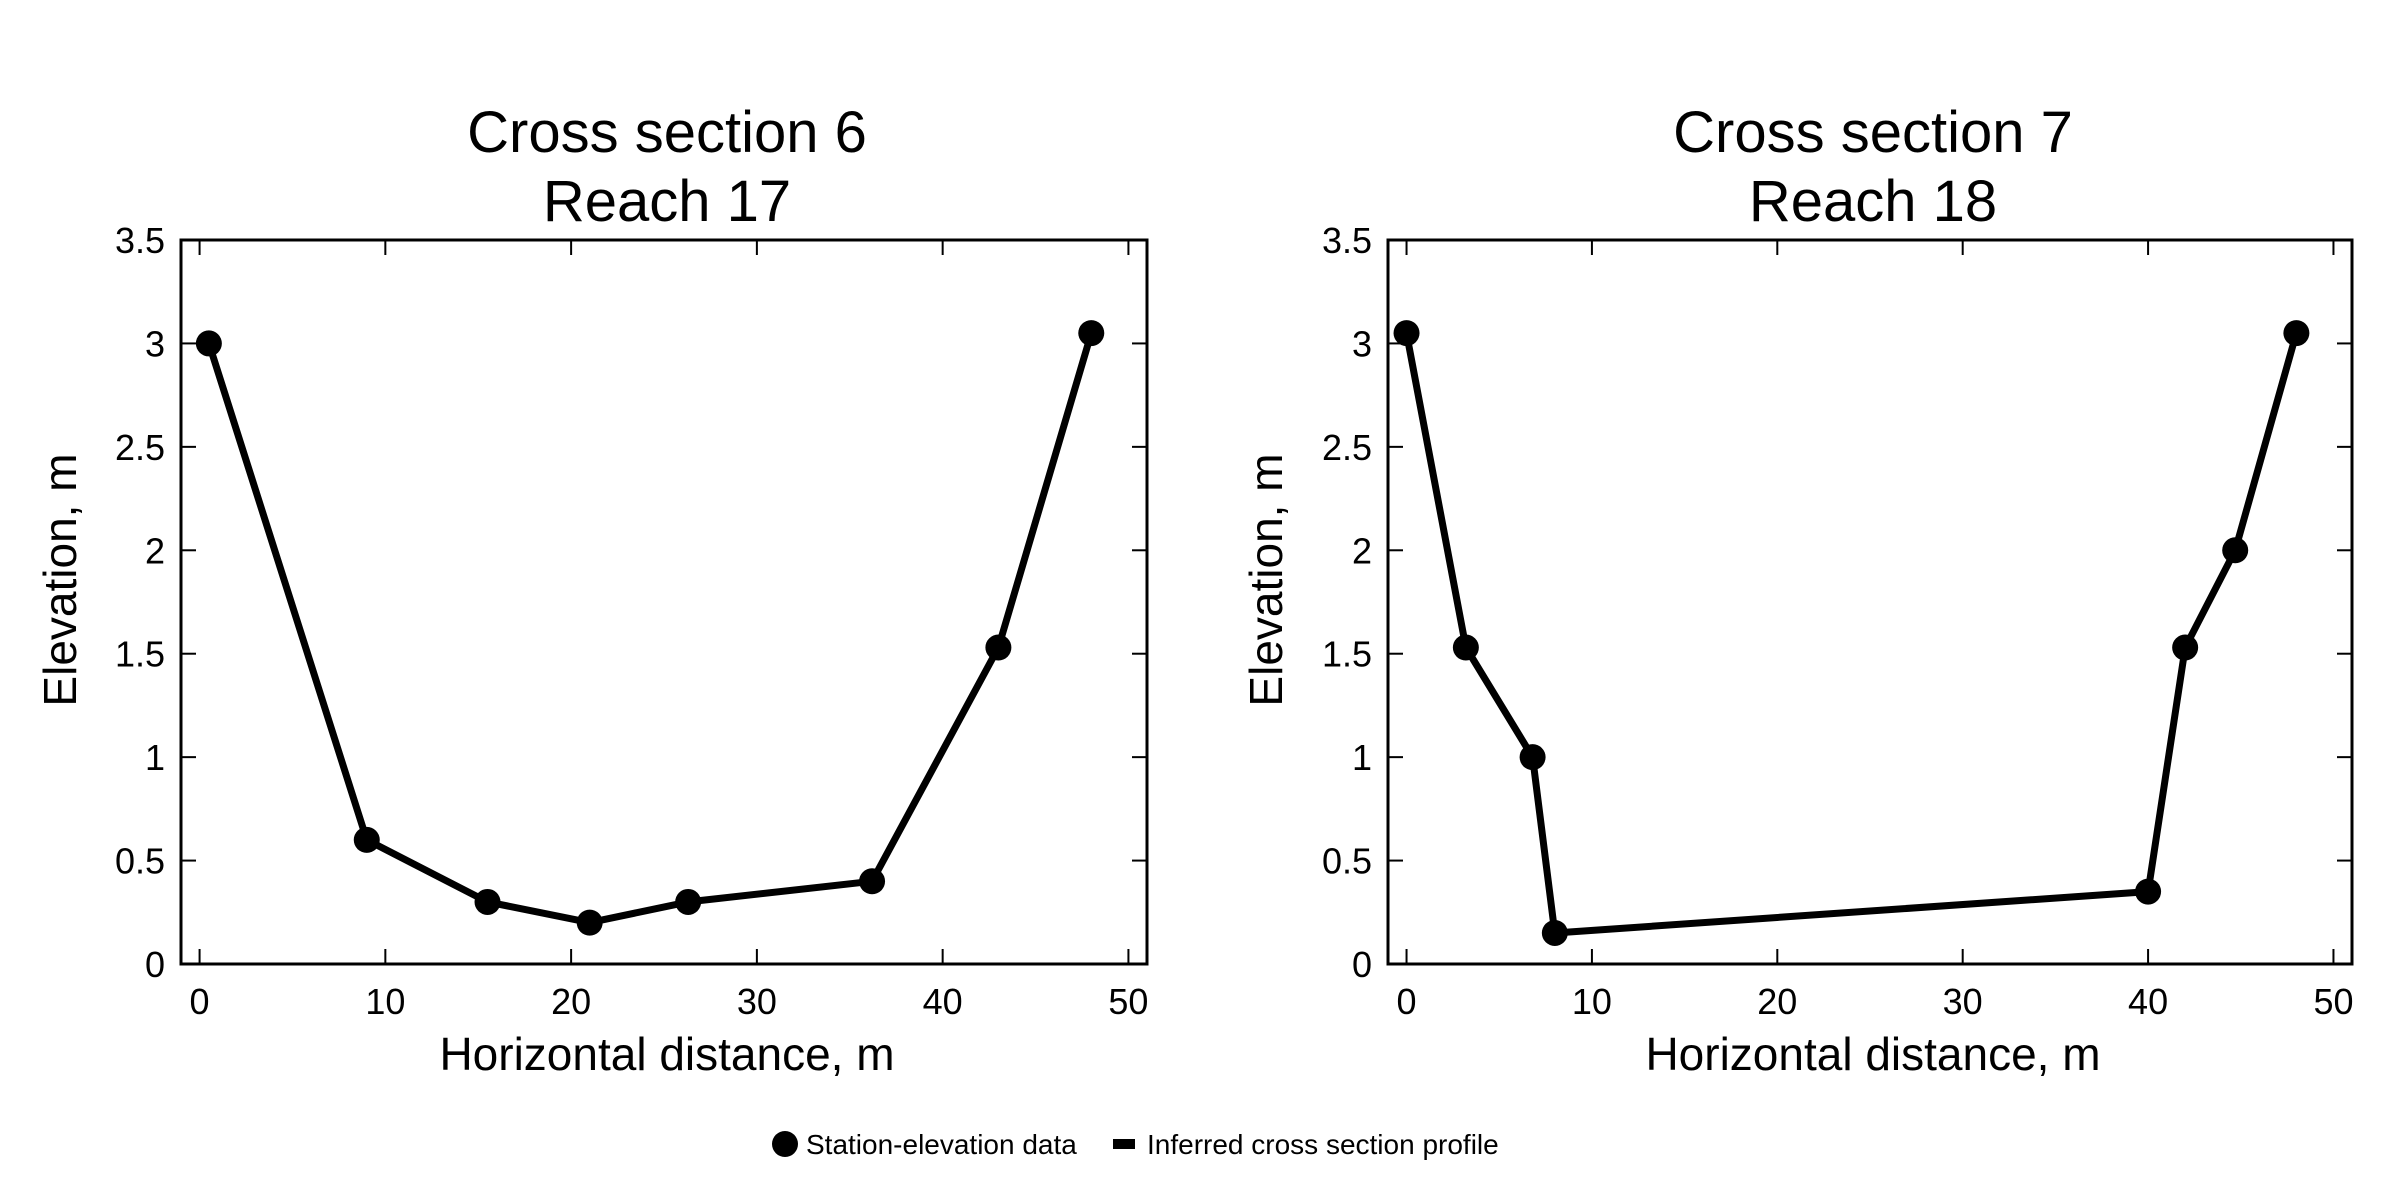  What do you see at coordinates (785, 1144) in the screenshot?
I see `legend-marker-station-elevation-data` at bounding box center [785, 1144].